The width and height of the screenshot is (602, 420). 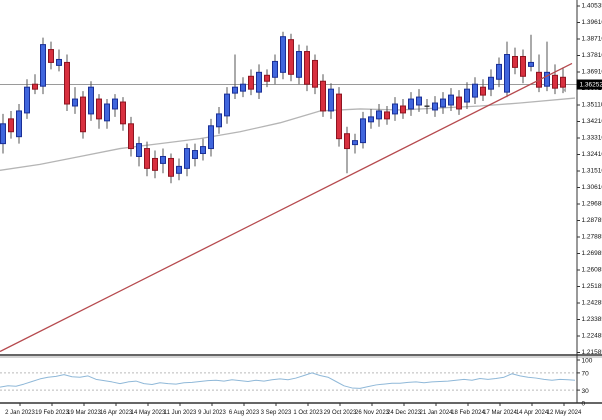 I want to click on price-axis-label: 1.32410, so click(x=592, y=154).